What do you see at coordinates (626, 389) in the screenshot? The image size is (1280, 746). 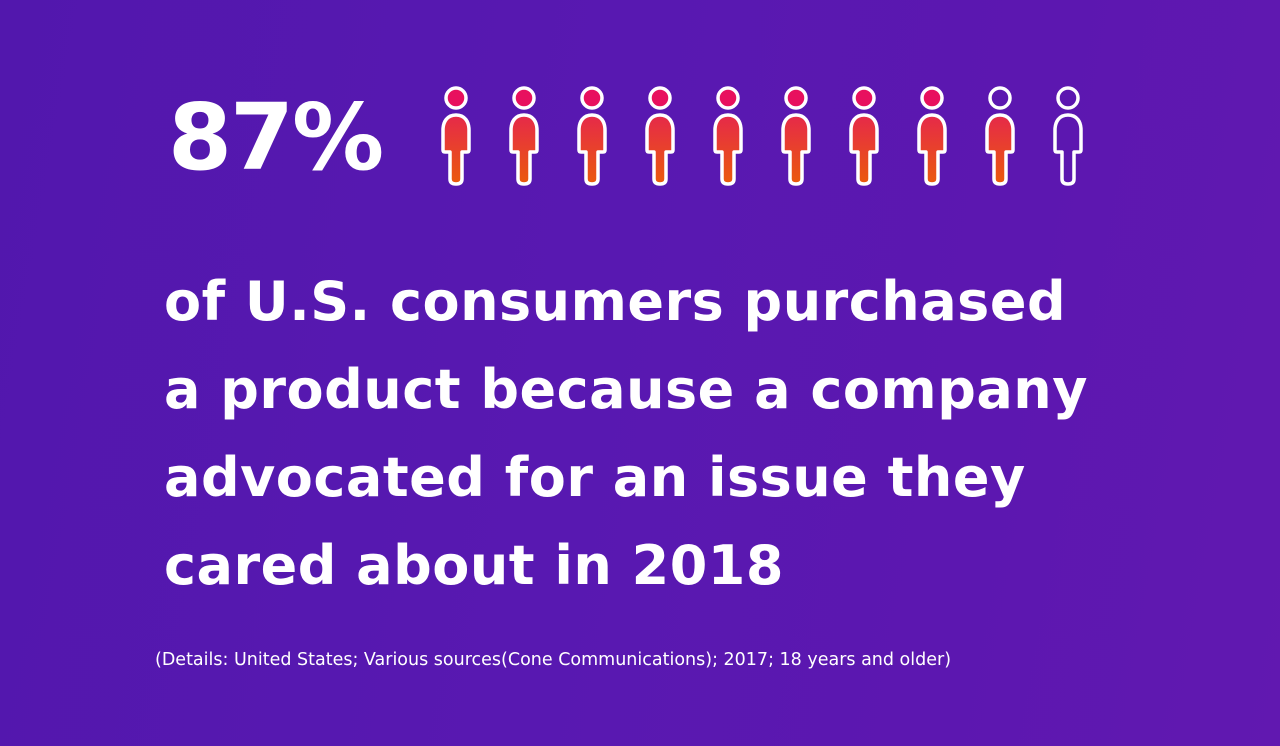 I see `headline-line: a product because a company` at bounding box center [626, 389].